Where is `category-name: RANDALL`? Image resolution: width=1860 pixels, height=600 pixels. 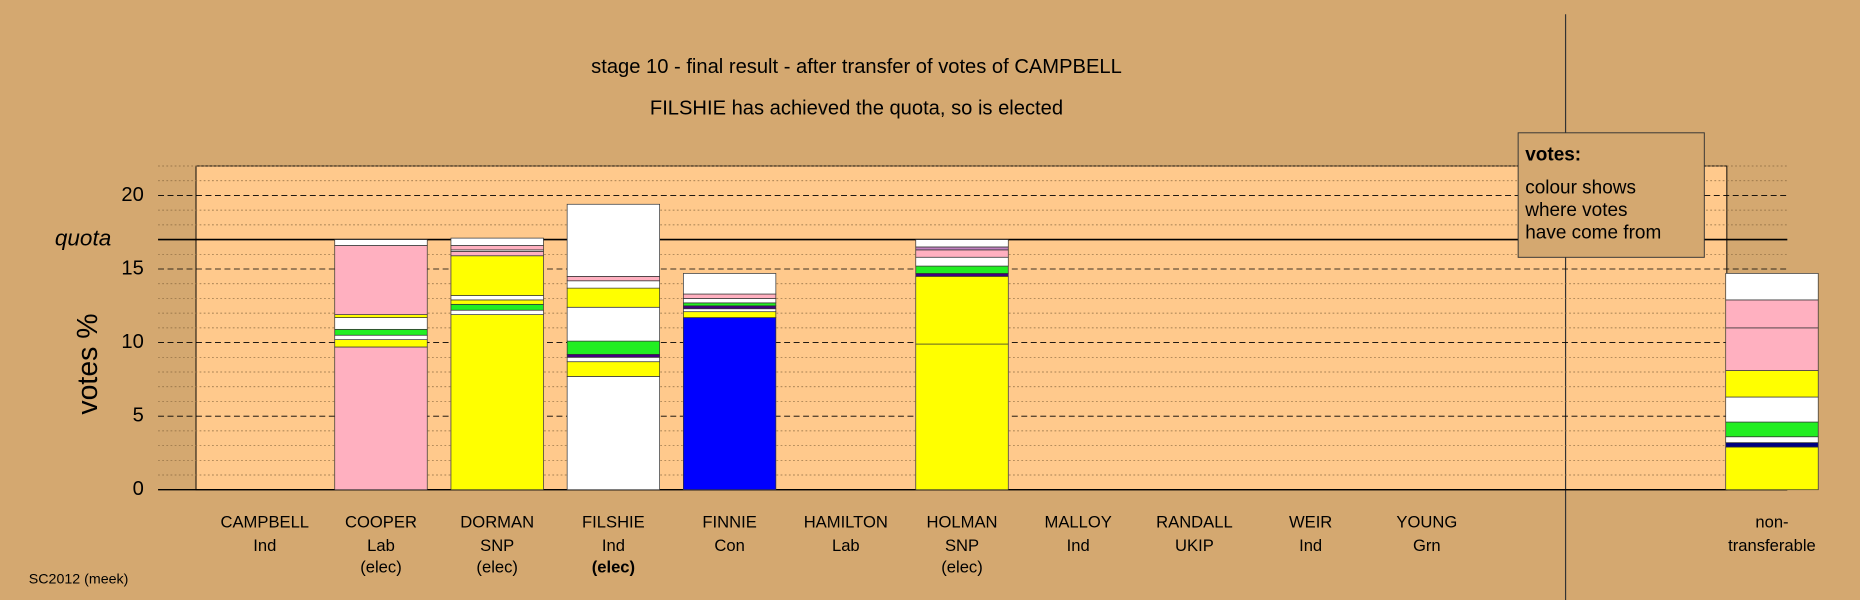
category-name: RANDALL is located at coordinates (1194, 521).